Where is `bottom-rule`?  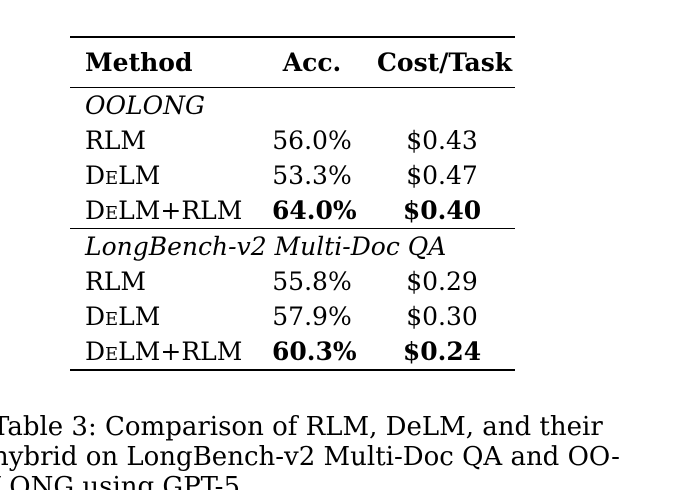 bottom-rule is located at coordinates (292, 370).